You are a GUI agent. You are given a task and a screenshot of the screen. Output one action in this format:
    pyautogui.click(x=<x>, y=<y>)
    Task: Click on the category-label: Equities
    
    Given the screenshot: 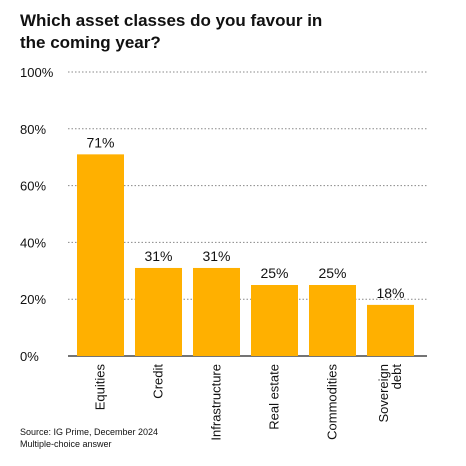 What is the action you would take?
    pyautogui.click(x=100, y=387)
    